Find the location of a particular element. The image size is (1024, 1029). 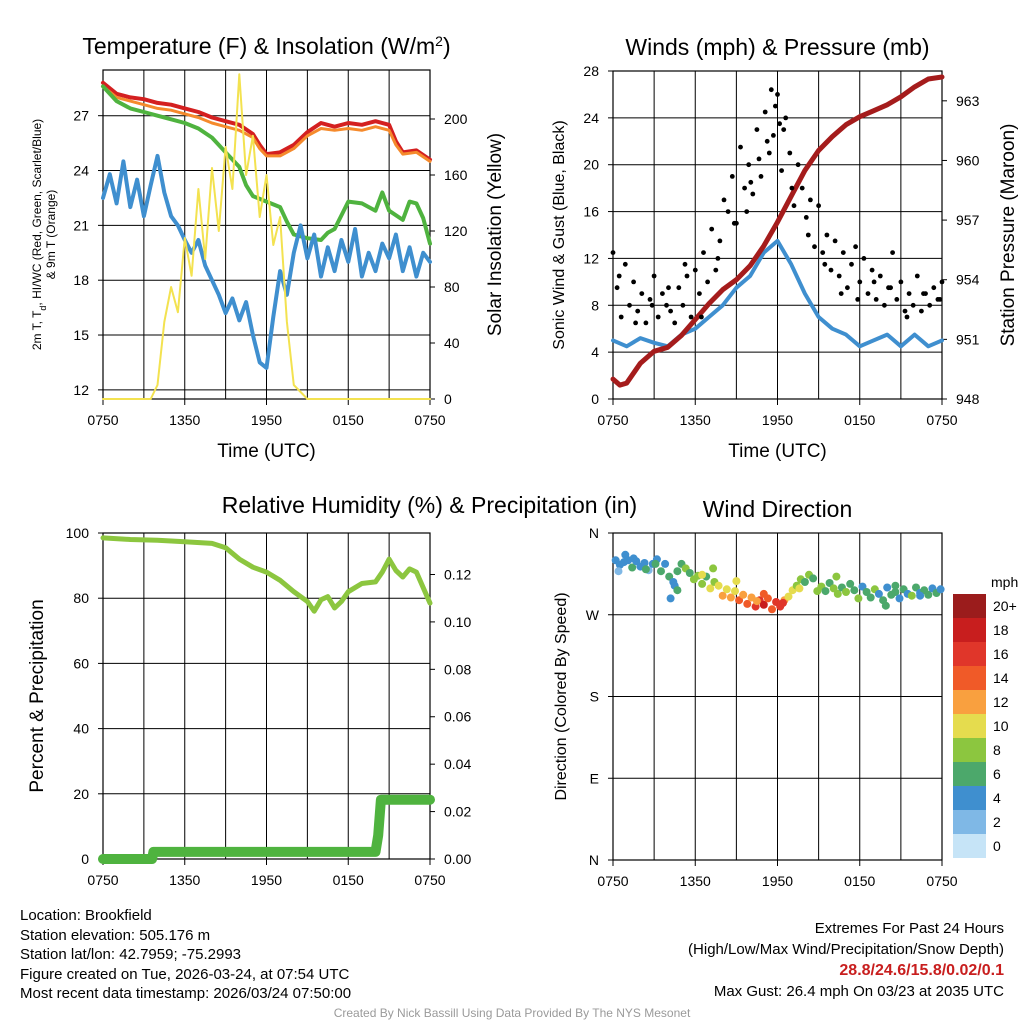

y2-tick-label: 0 is located at coordinates (448, 399).